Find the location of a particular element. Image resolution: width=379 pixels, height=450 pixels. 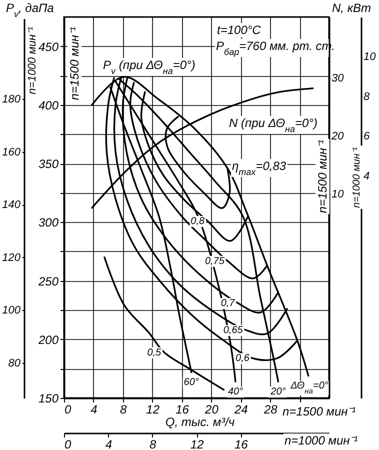

y3-tick-label: 80 is located at coordinates (15, 363).